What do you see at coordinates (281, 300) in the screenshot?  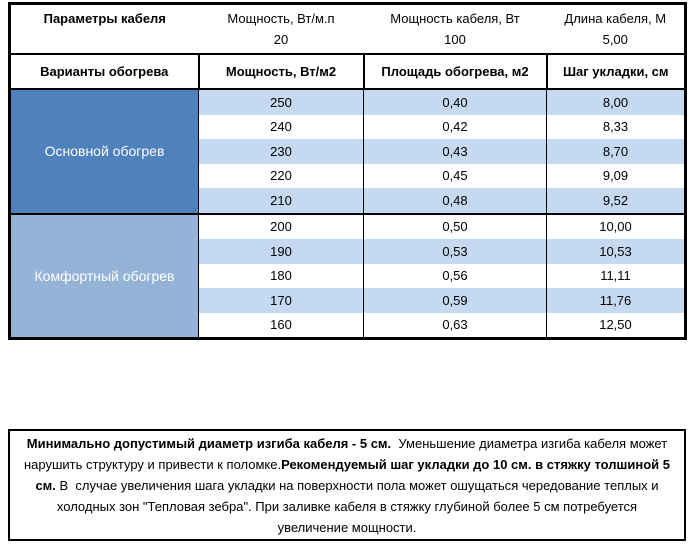 I see `data-cell: 170` at bounding box center [281, 300].